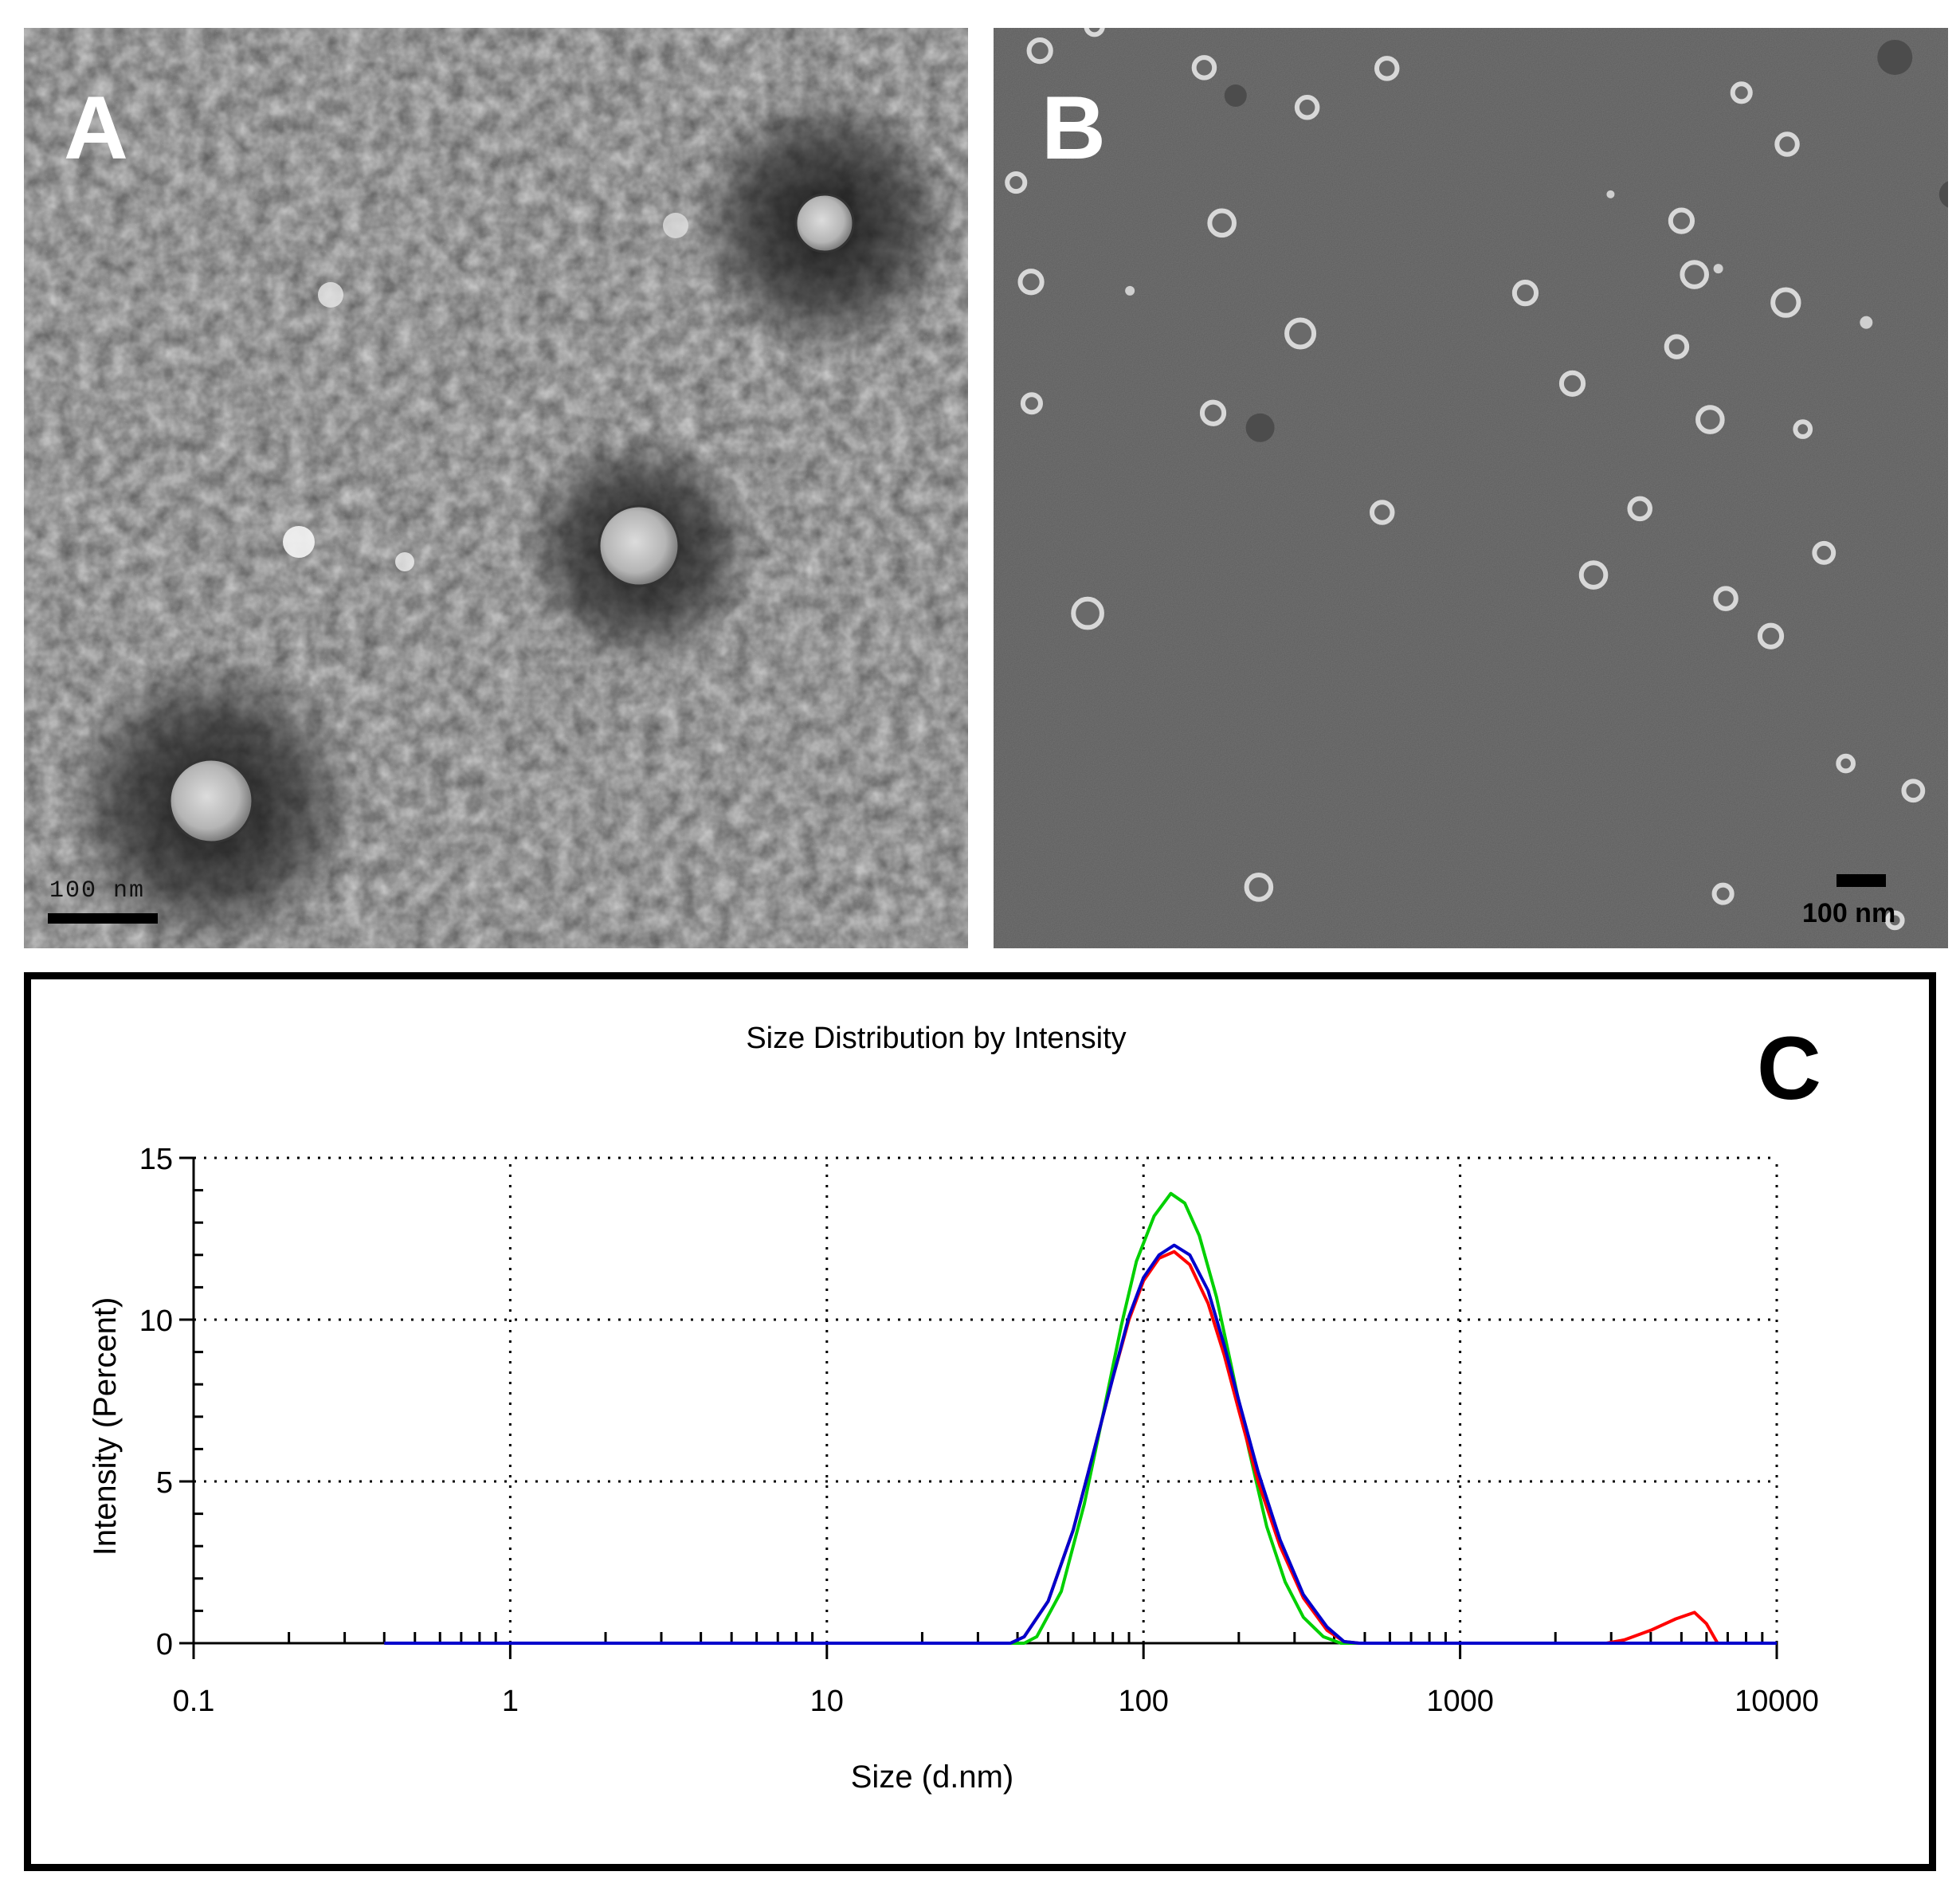  I want to click on x-axis-title: Size (d.nm), so click(932, 1777).